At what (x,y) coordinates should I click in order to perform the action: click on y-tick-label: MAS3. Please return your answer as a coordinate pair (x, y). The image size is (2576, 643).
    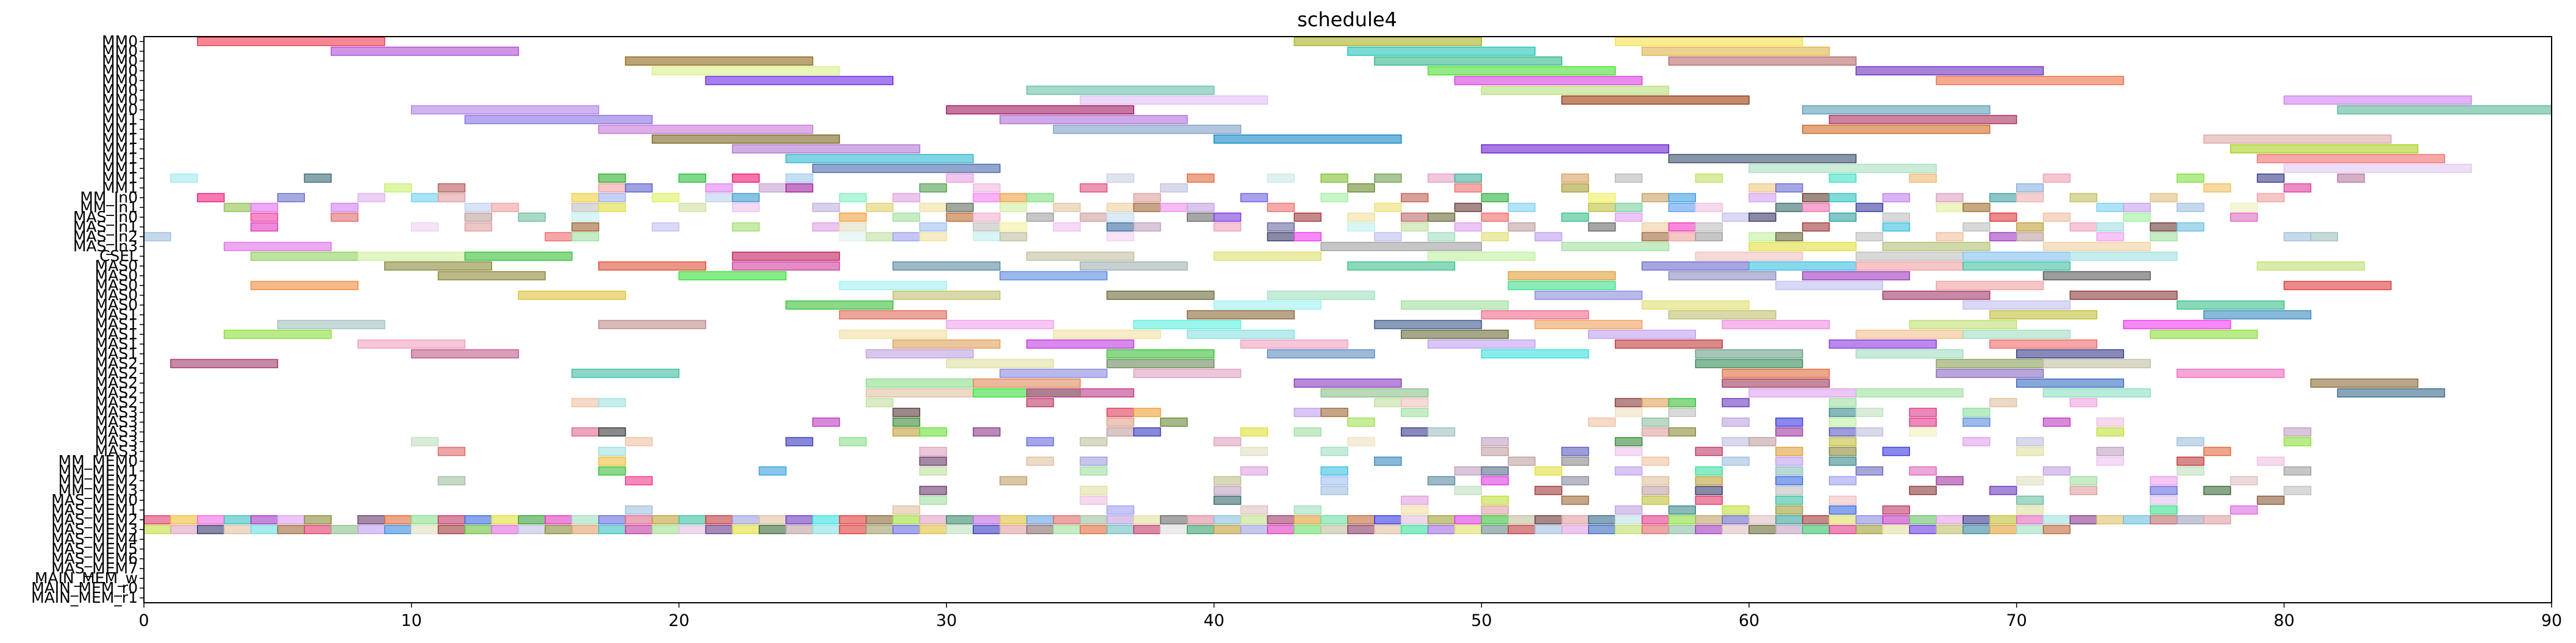
    Looking at the image, I should click on (116, 451).